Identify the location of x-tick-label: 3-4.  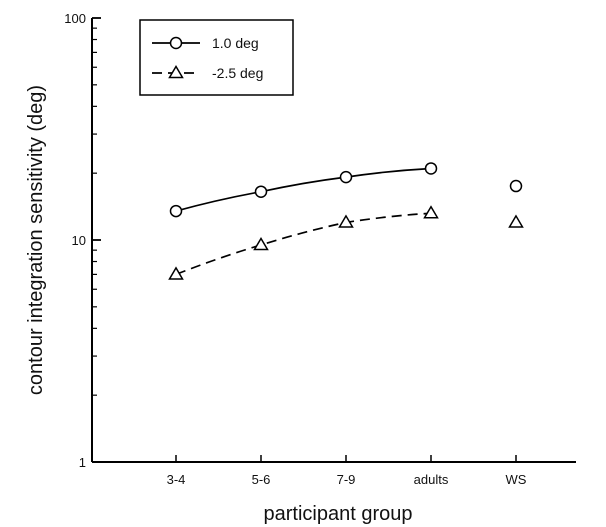
(176, 479).